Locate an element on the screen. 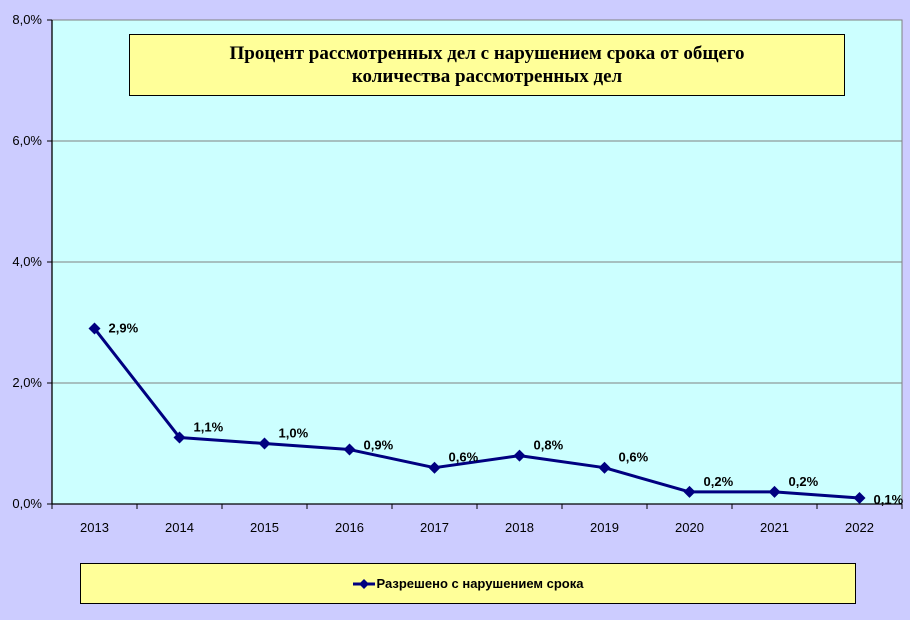 The image size is (910, 620). data-label: 0,1% is located at coordinates (889, 499).